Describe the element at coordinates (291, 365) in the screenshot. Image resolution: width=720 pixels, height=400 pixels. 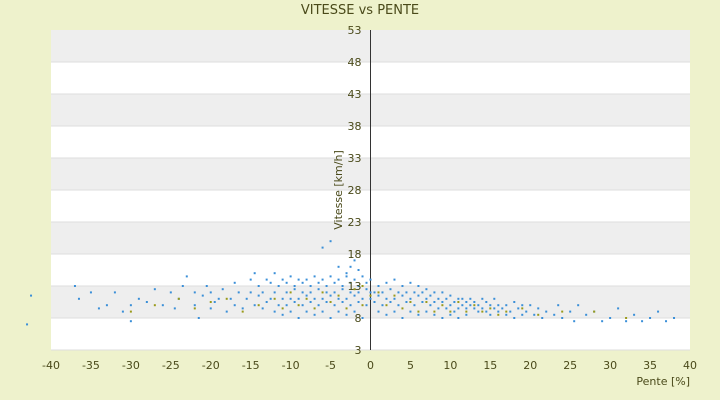
I see `x-tick-label: -10` at that location.